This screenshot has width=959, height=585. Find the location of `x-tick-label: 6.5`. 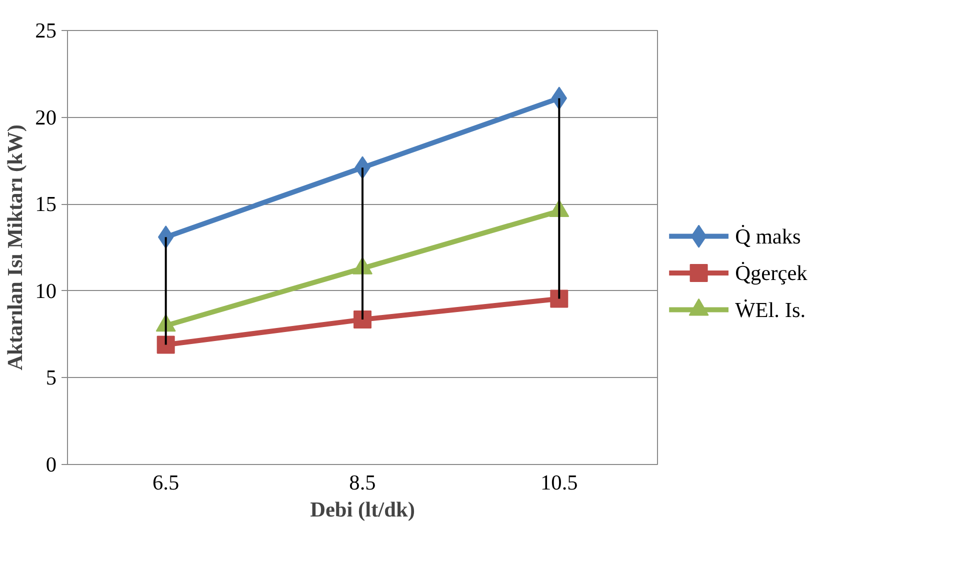

x-tick-label: 6.5 is located at coordinates (166, 482).